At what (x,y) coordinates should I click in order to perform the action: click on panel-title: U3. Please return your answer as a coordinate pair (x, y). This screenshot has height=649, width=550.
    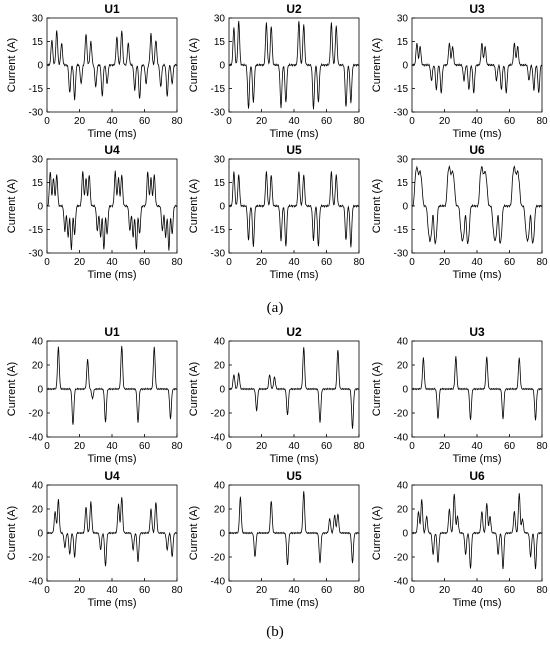
    Looking at the image, I should click on (477, 9).